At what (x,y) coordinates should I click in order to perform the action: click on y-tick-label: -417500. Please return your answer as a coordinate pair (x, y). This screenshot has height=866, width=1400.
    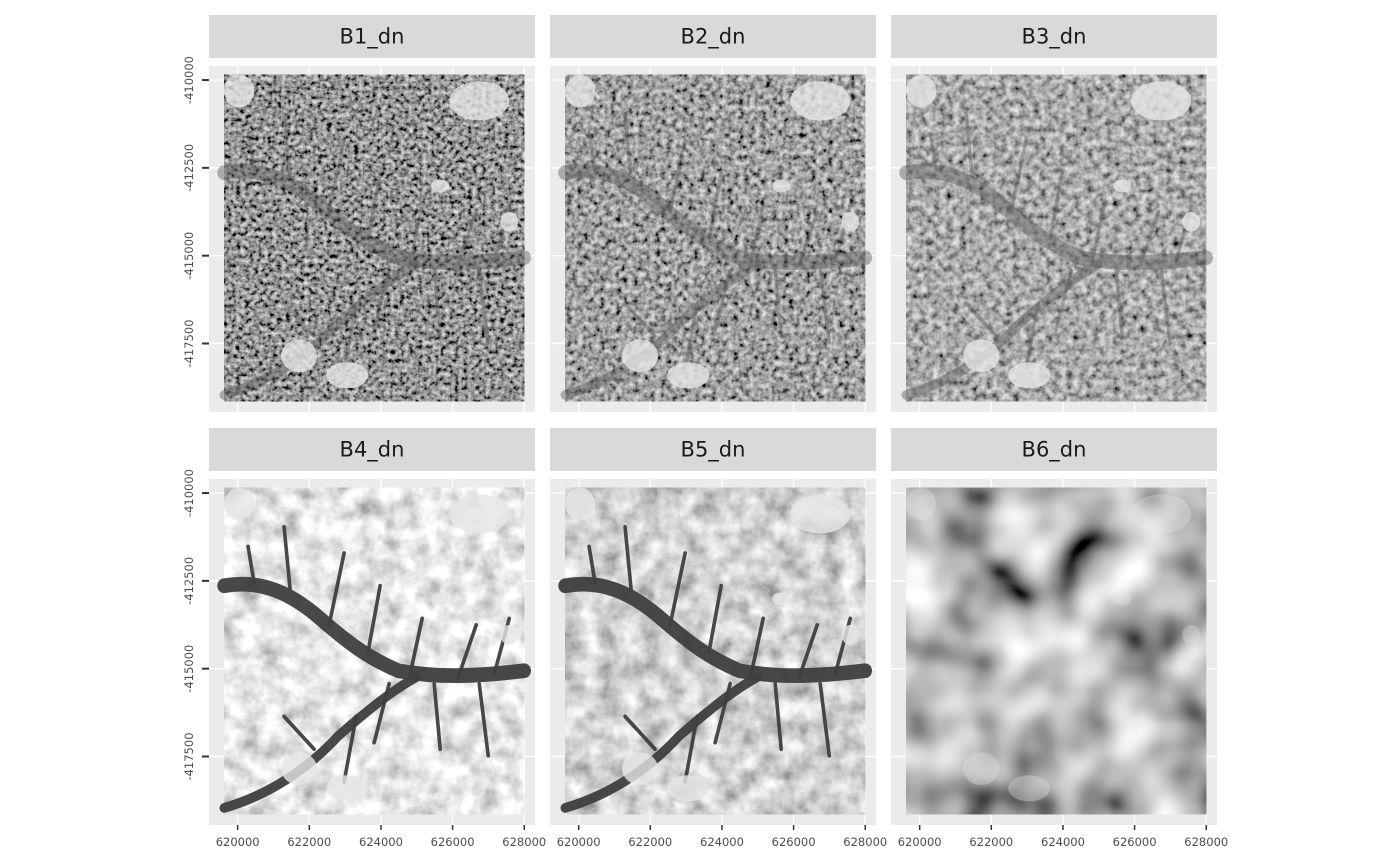
    Looking at the image, I should click on (189, 343).